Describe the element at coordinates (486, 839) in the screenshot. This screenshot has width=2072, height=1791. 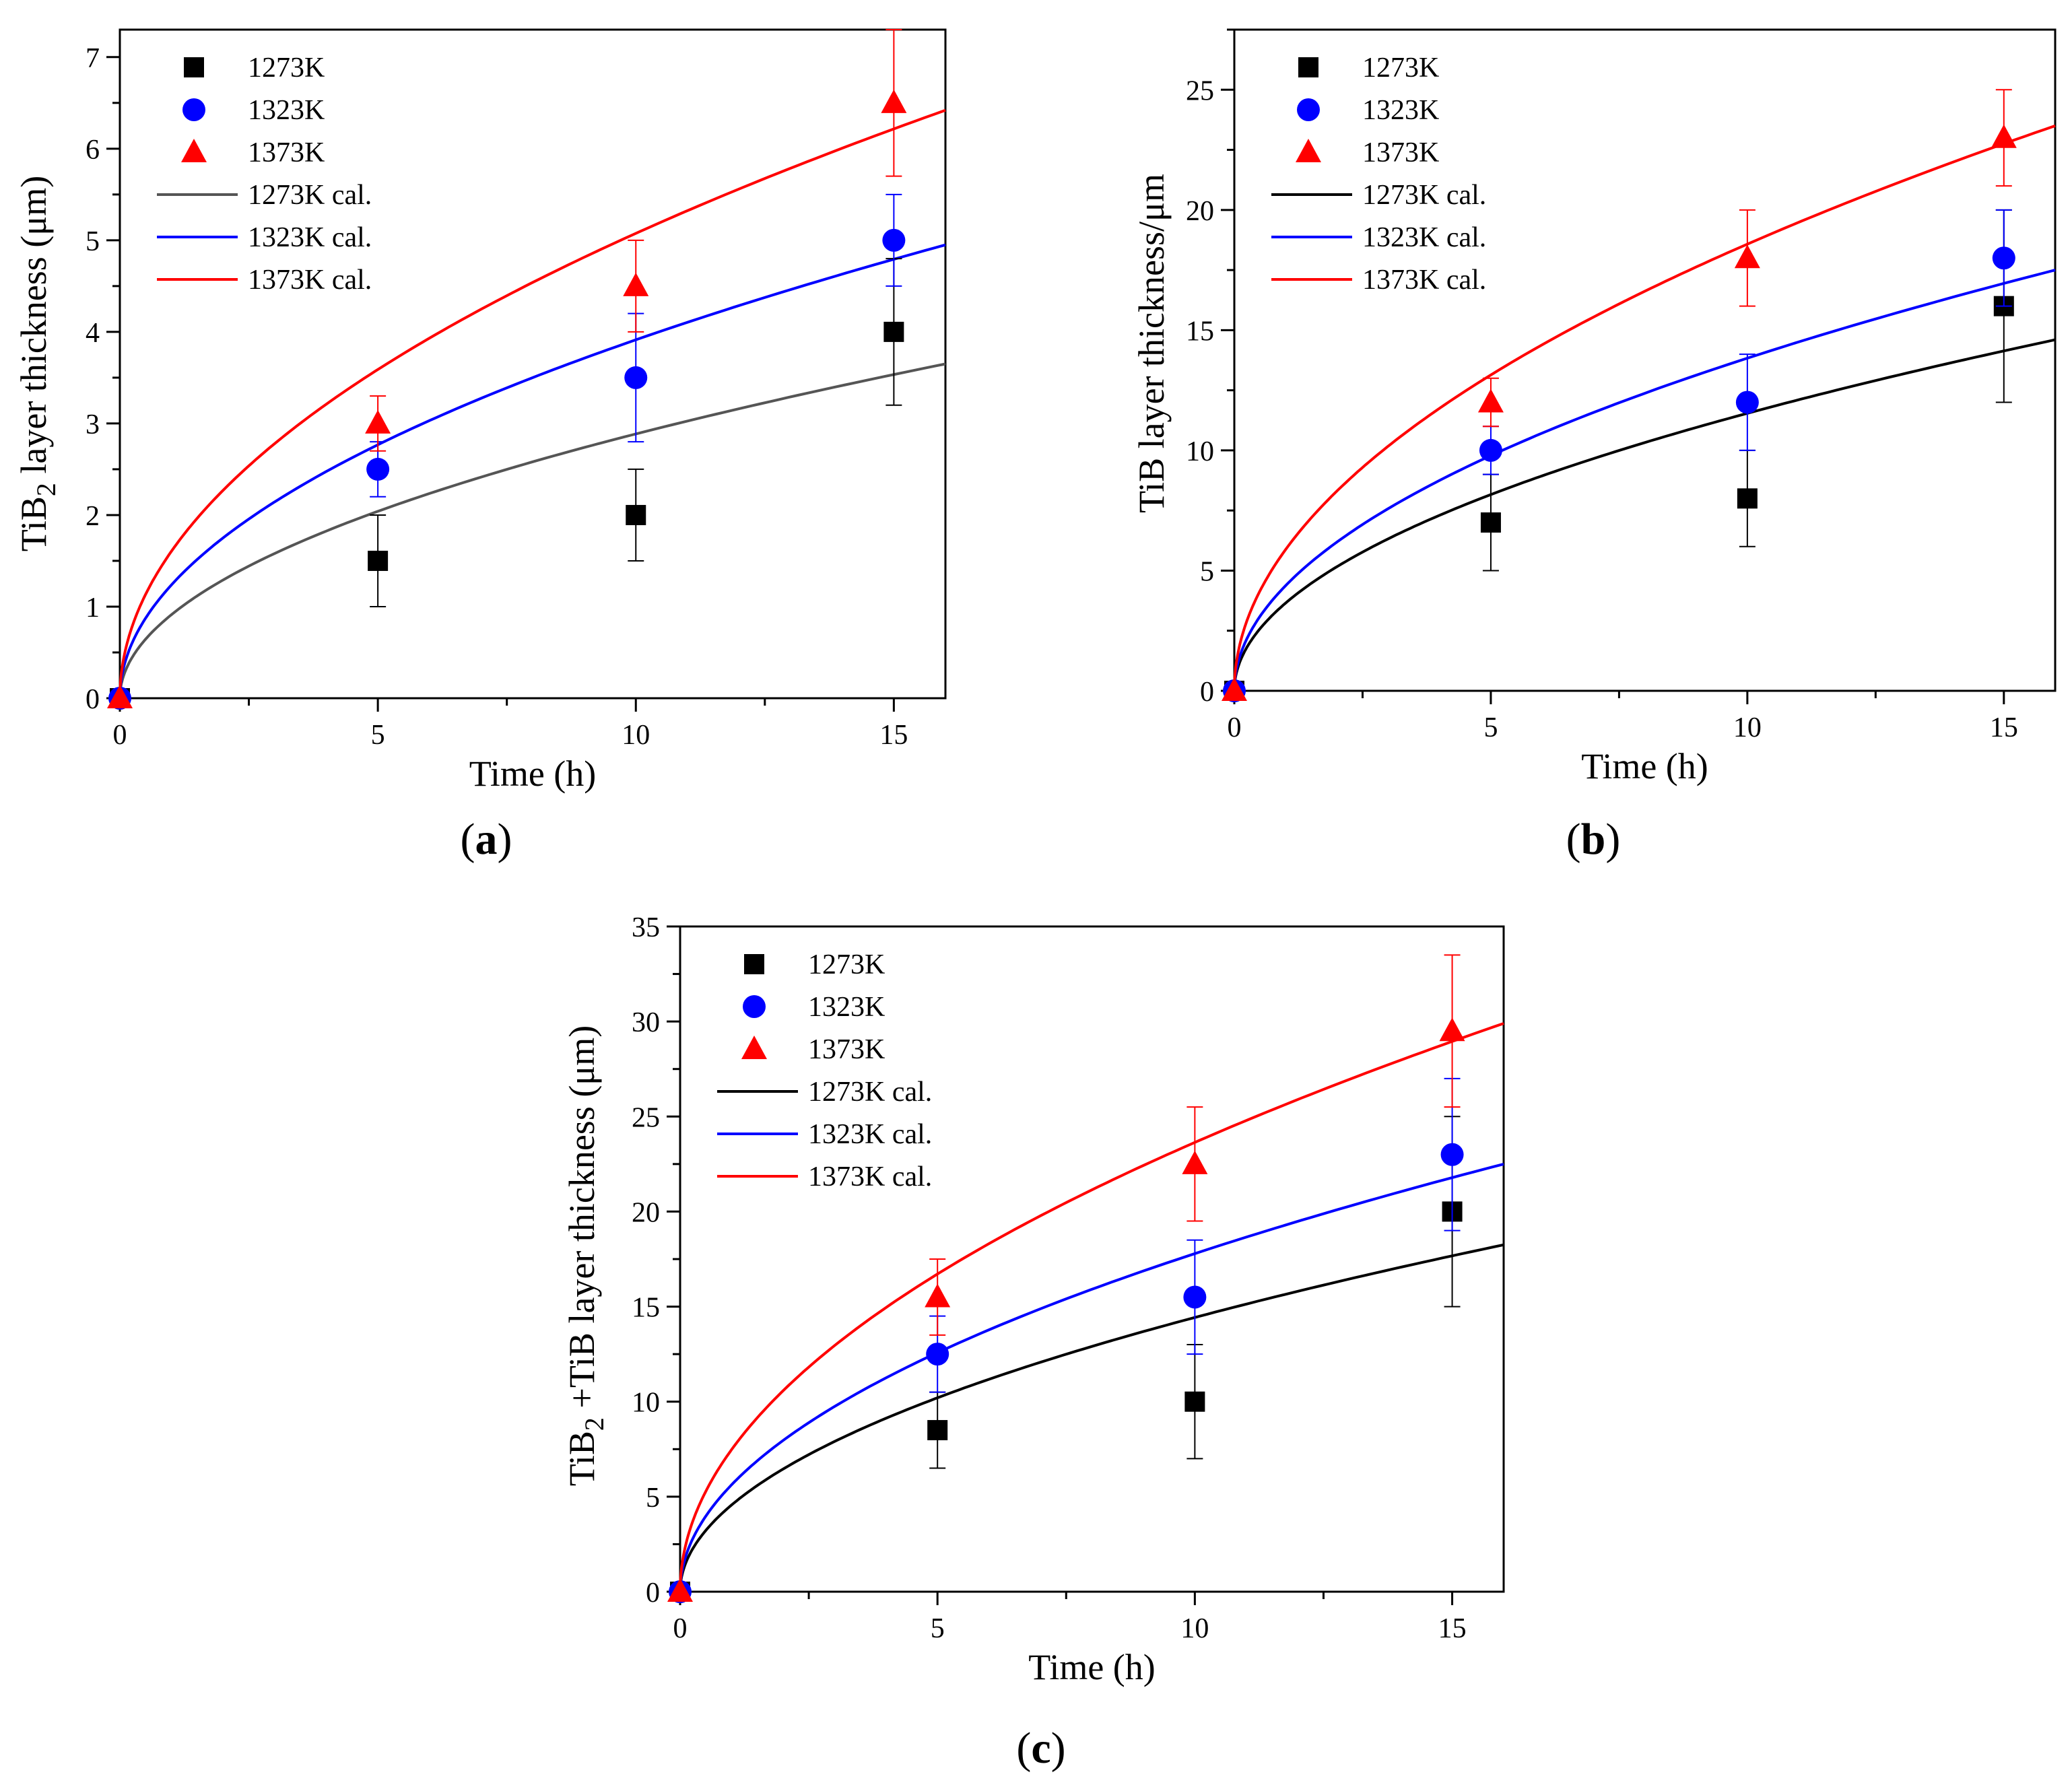
I see `panel-label-a: (a)` at that location.